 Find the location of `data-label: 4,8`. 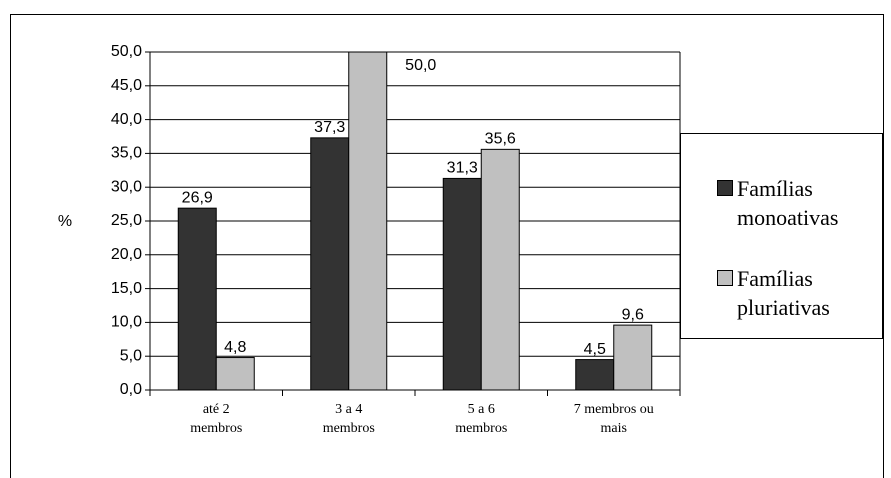

data-label: 4,8 is located at coordinates (235, 347).